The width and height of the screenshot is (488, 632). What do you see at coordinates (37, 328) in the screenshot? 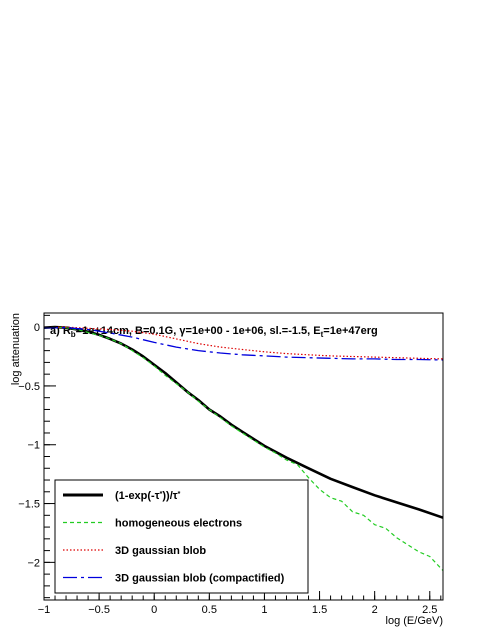
I see `y-tick-label: 0` at bounding box center [37, 328].